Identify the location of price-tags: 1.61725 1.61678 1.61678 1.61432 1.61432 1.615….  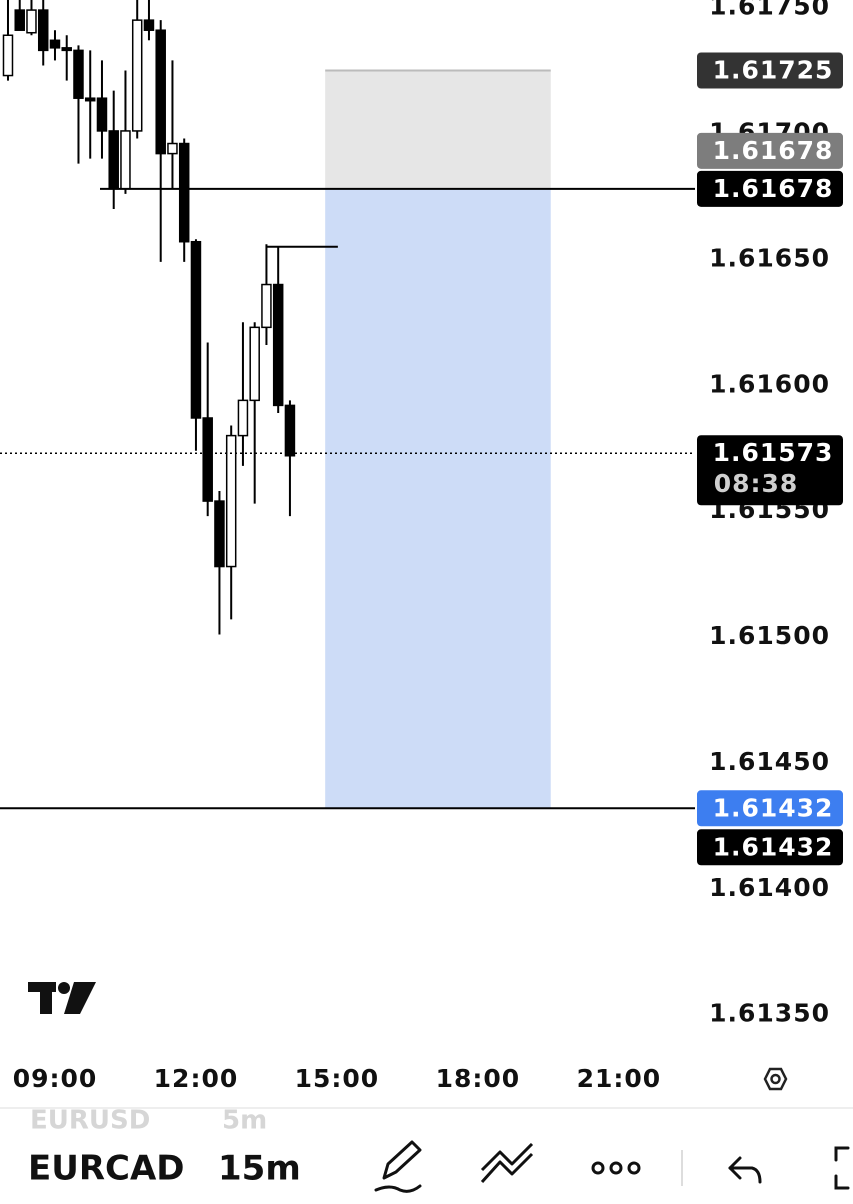
(770, 459).